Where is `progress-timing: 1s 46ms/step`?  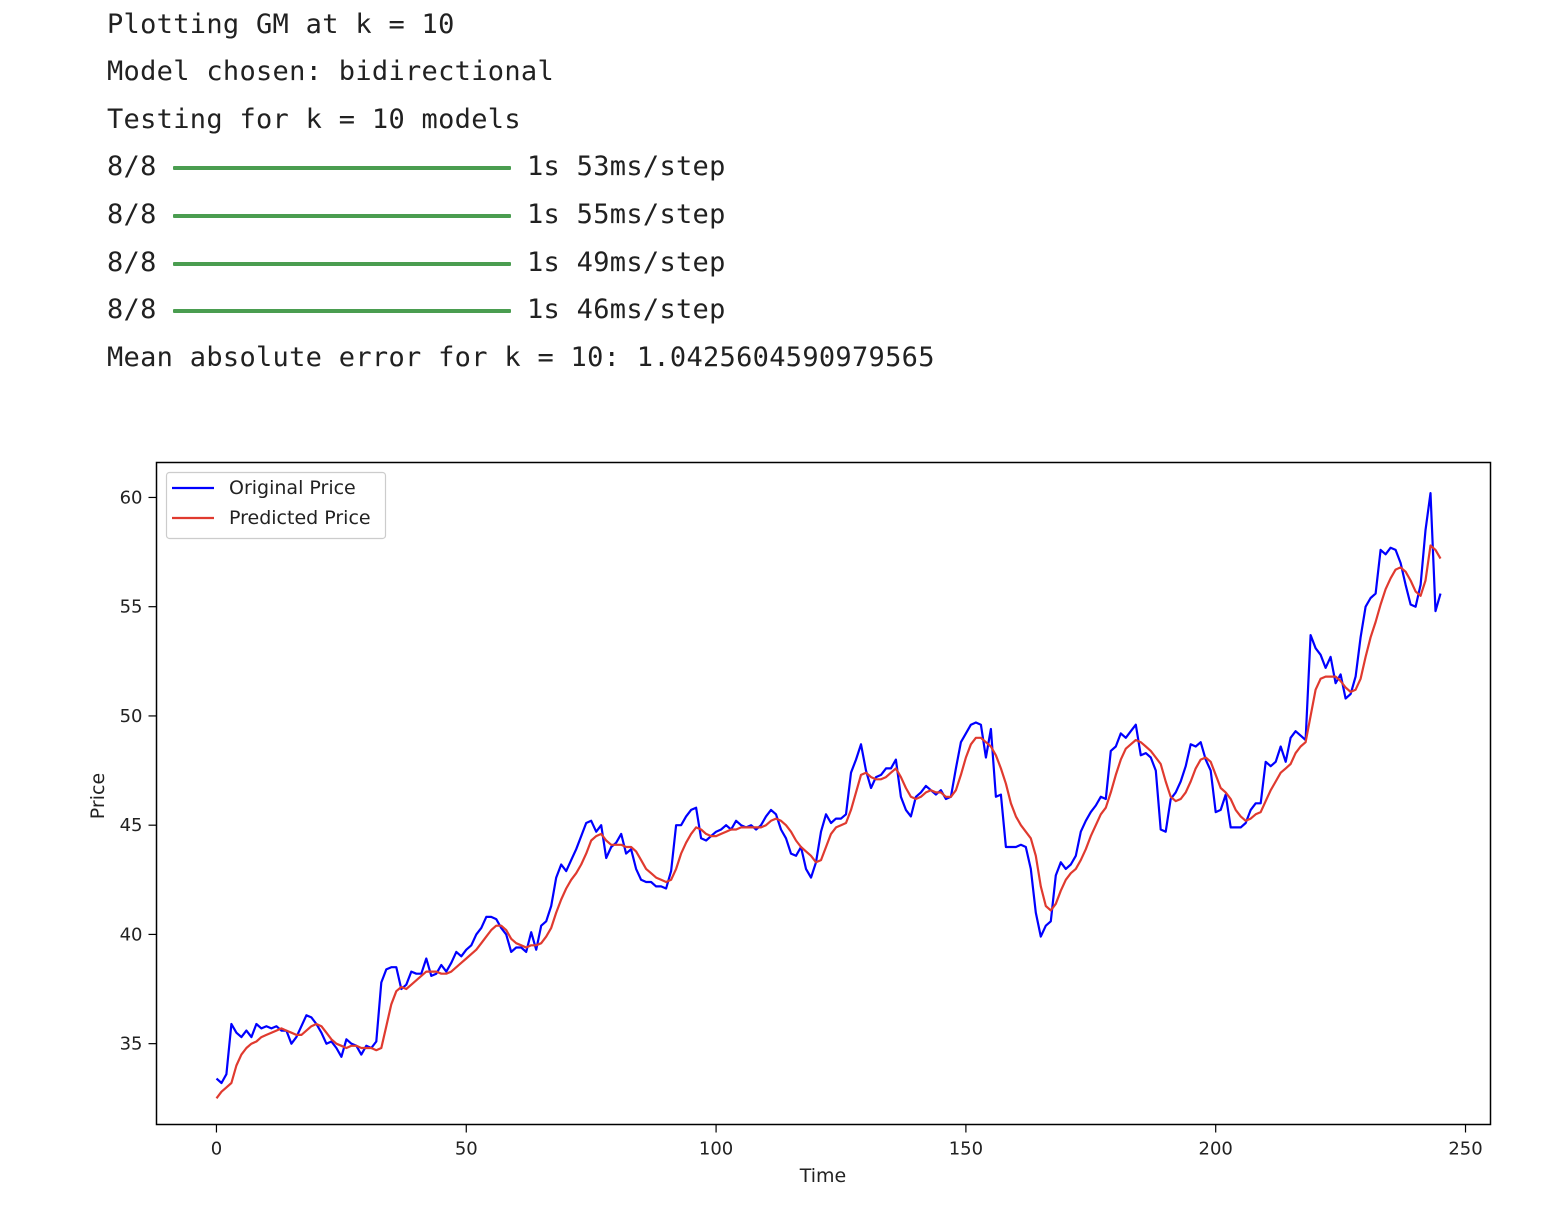
progress-timing: 1s 46ms/step is located at coordinates (626, 309).